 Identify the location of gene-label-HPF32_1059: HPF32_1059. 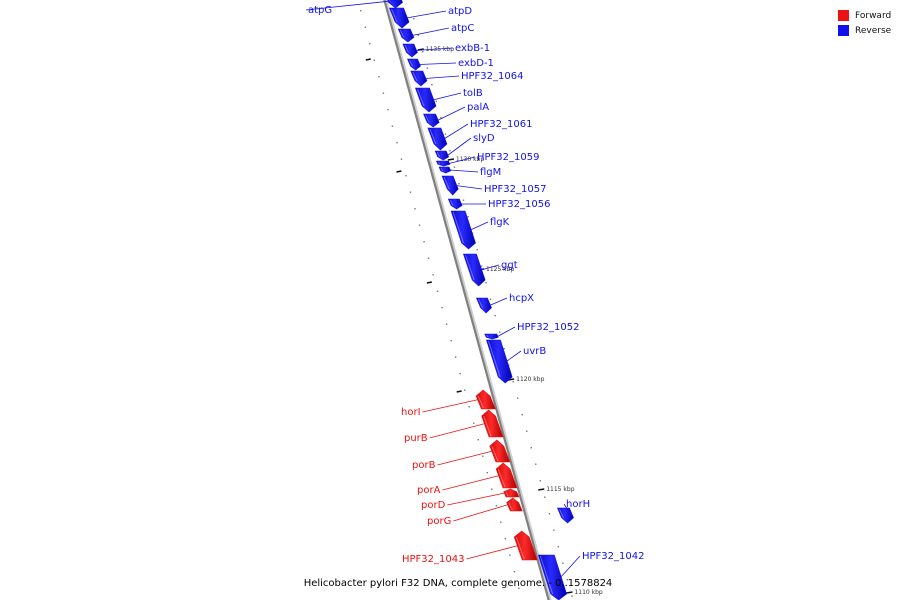
(508, 157).